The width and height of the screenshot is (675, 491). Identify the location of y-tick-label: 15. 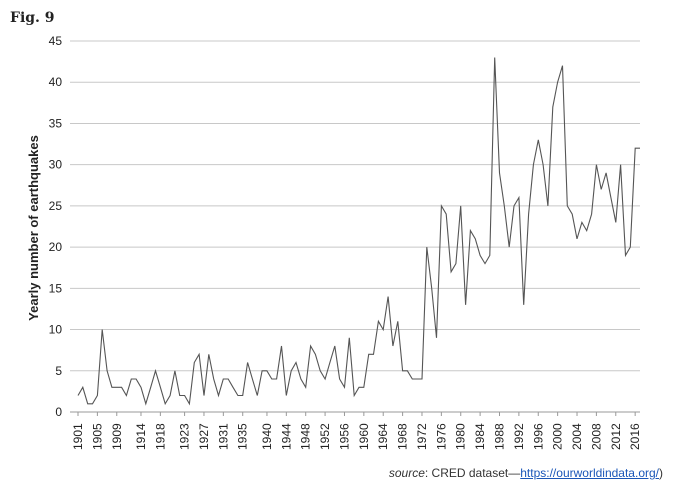
(56, 288).